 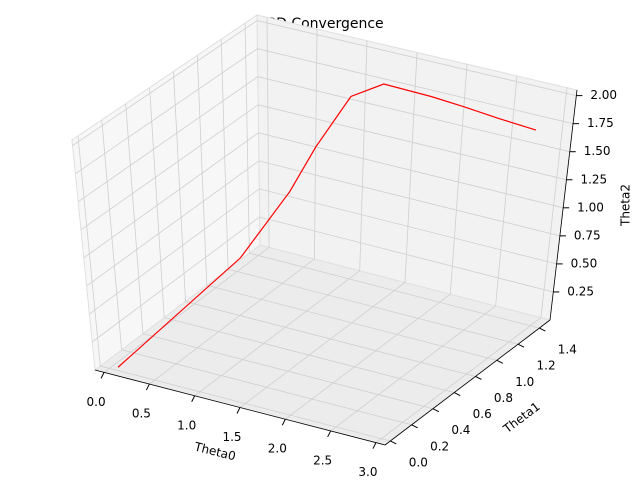 What do you see at coordinates (580, 291) in the screenshot?
I see `z-tick-label: 0.25` at bounding box center [580, 291].